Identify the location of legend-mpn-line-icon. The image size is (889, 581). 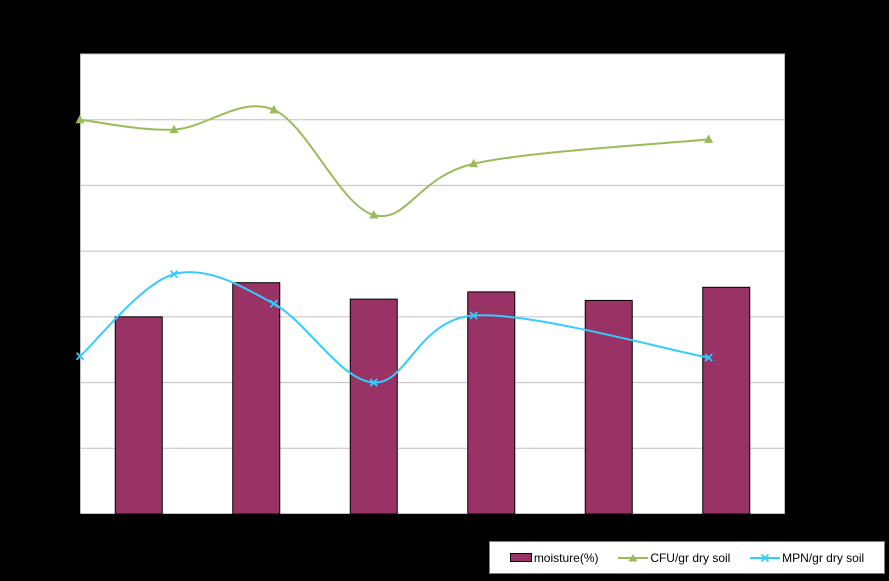
(765, 557).